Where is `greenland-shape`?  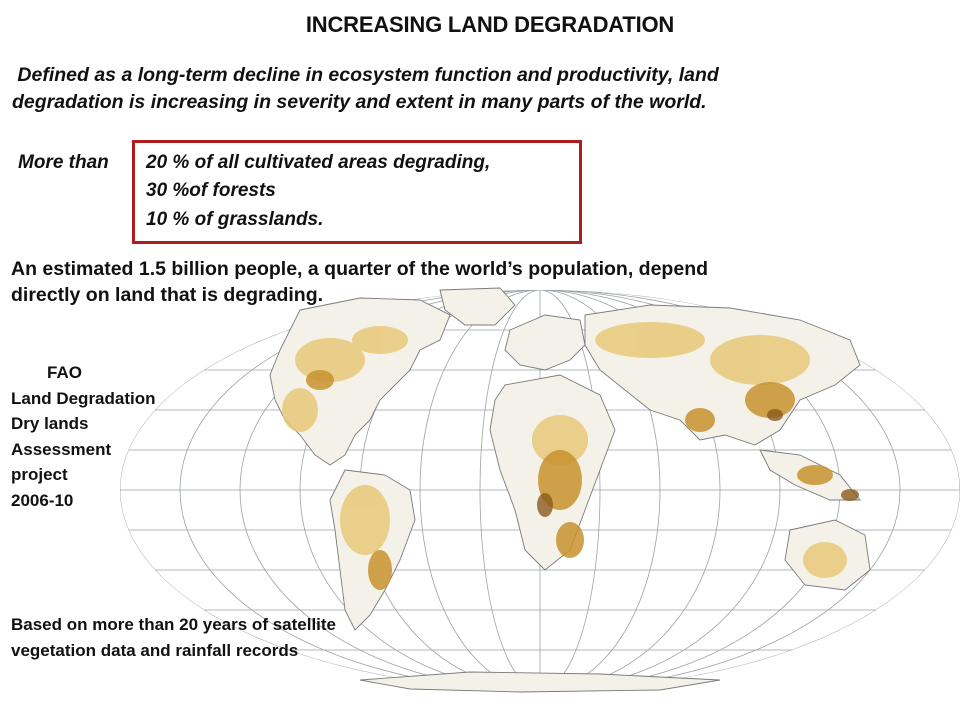 greenland-shape is located at coordinates (477, 306).